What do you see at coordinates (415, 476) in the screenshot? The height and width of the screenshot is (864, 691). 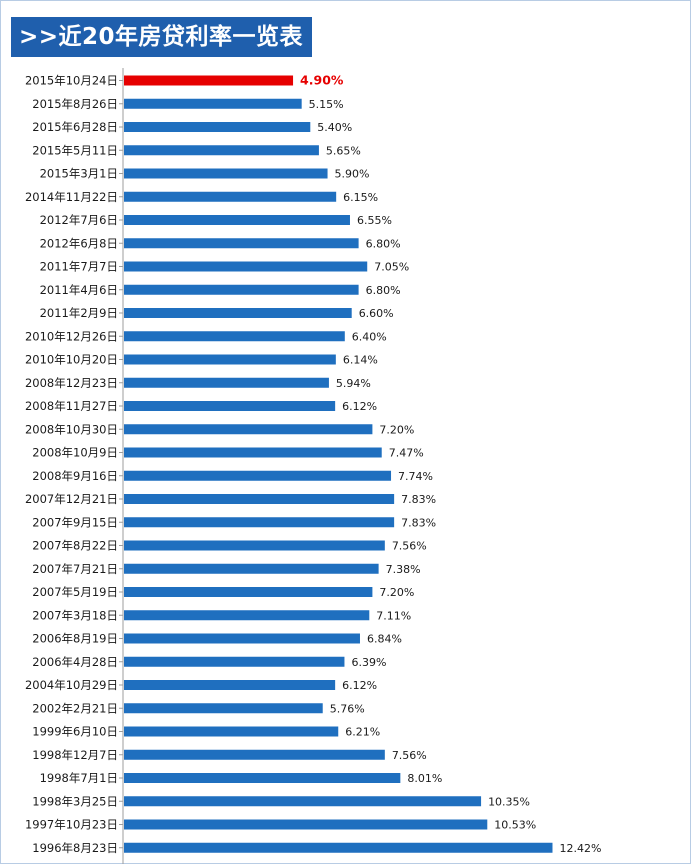 I see `value-label: 7.74%` at bounding box center [415, 476].